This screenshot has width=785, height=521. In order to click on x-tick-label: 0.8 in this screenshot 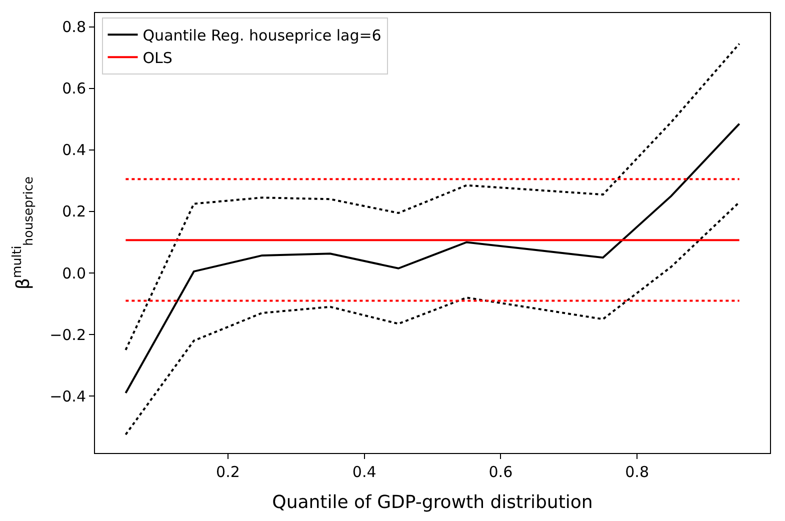, I will do `click(637, 472)`.